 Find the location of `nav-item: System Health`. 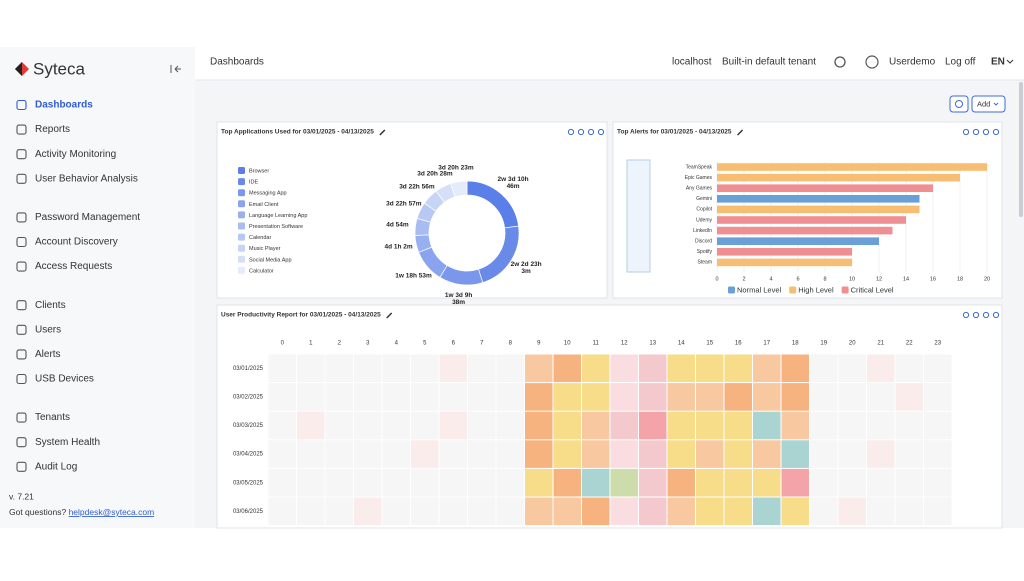

nav-item: System Health is located at coordinates (67, 442).